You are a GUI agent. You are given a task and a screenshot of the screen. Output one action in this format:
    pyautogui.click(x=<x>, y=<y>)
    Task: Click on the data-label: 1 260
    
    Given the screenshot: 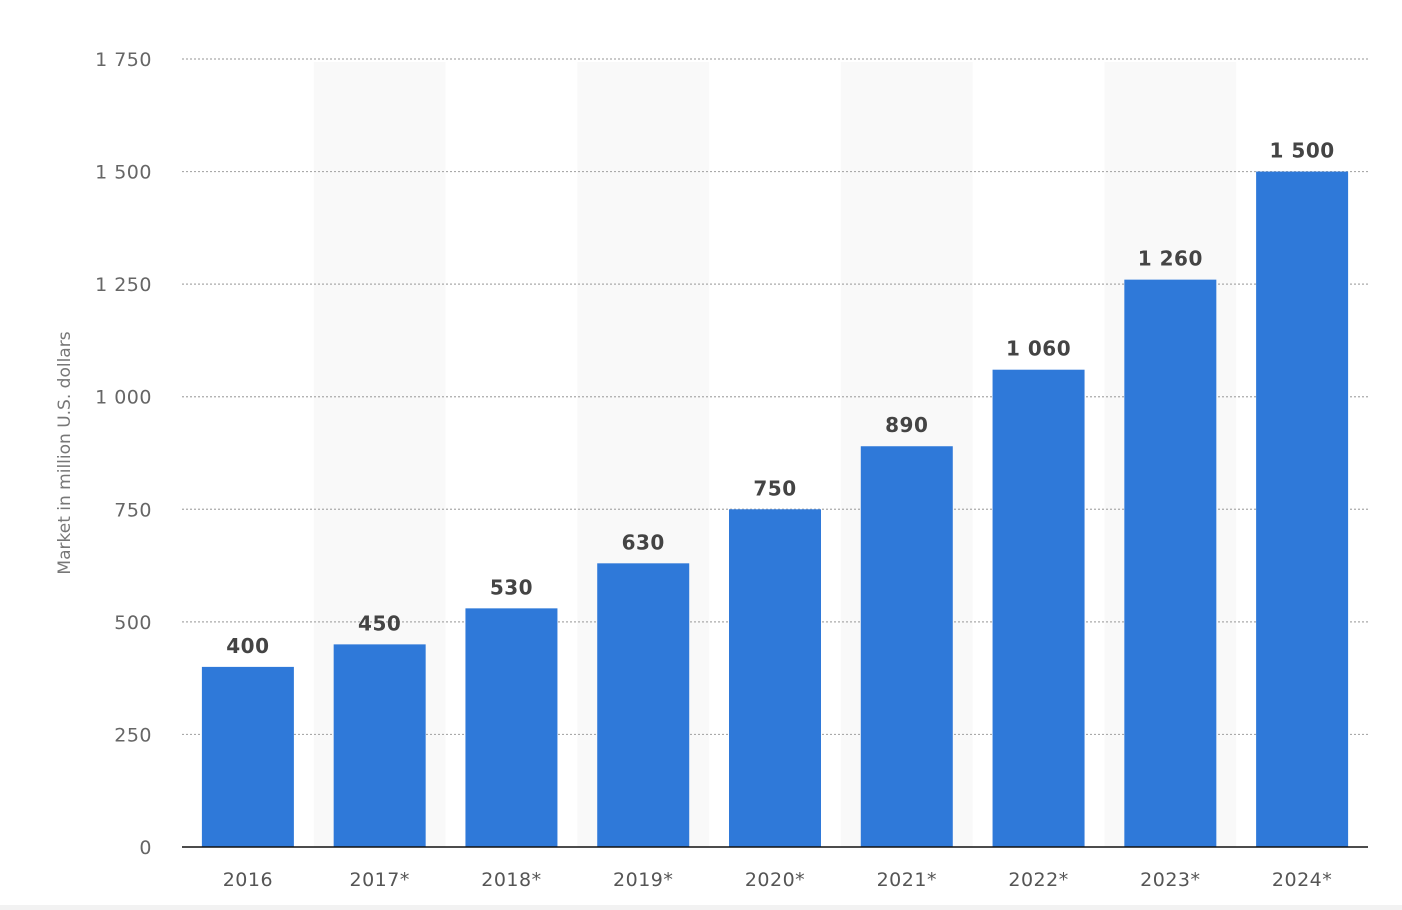 What is the action you would take?
    pyautogui.click(x=1170, y=259)
    